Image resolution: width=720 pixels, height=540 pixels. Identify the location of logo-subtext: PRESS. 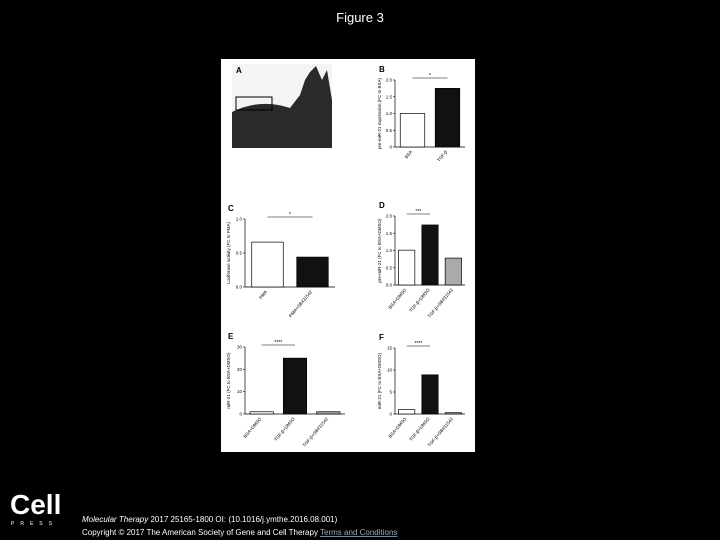
(34, 524).